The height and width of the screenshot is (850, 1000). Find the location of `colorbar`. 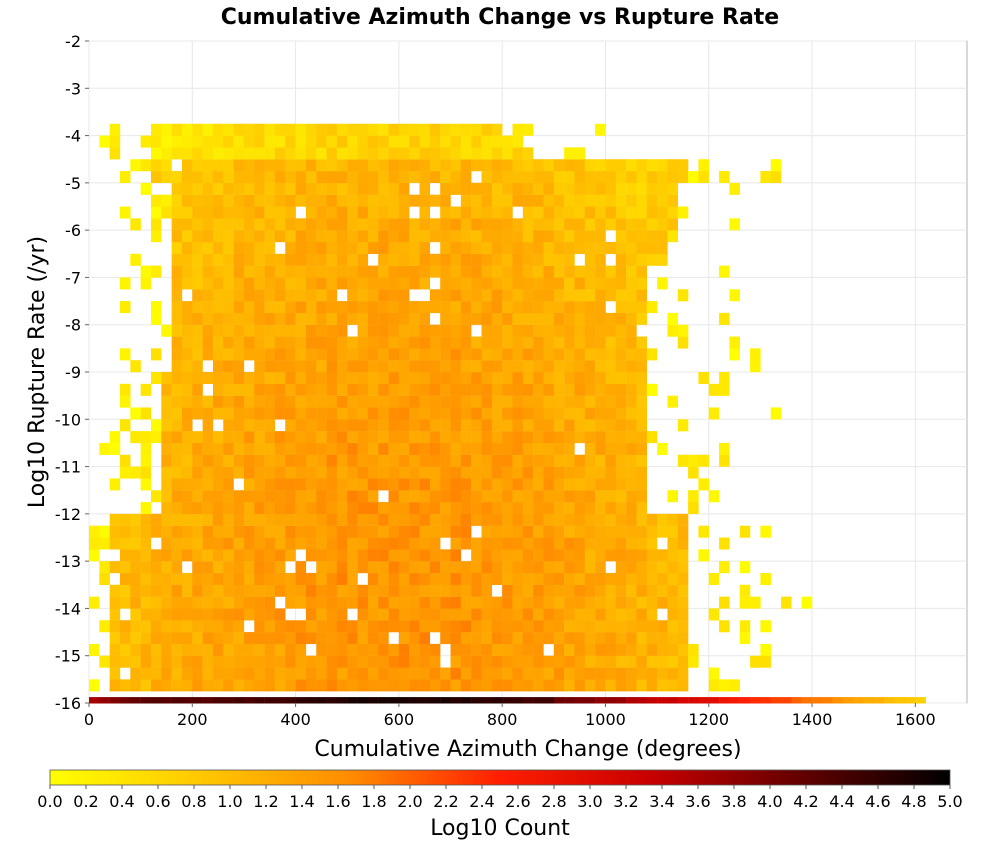

colorbar is located at coordinates (500, 777).